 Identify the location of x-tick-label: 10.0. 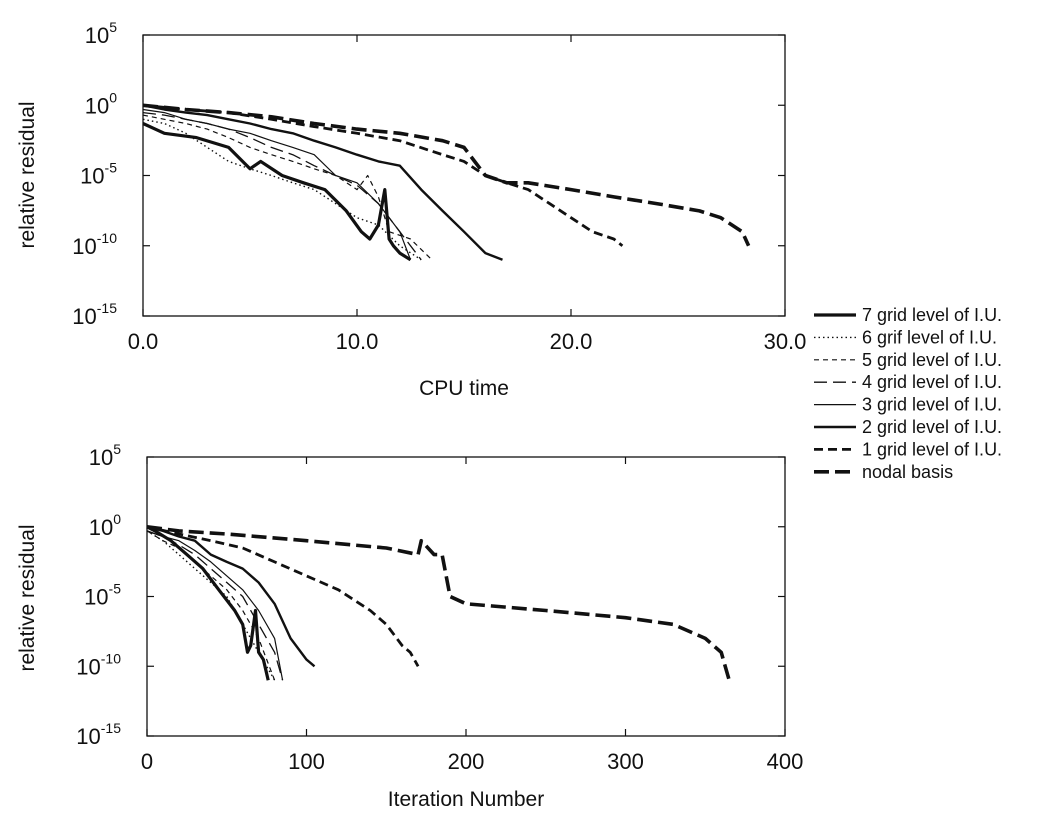
(357, 341).